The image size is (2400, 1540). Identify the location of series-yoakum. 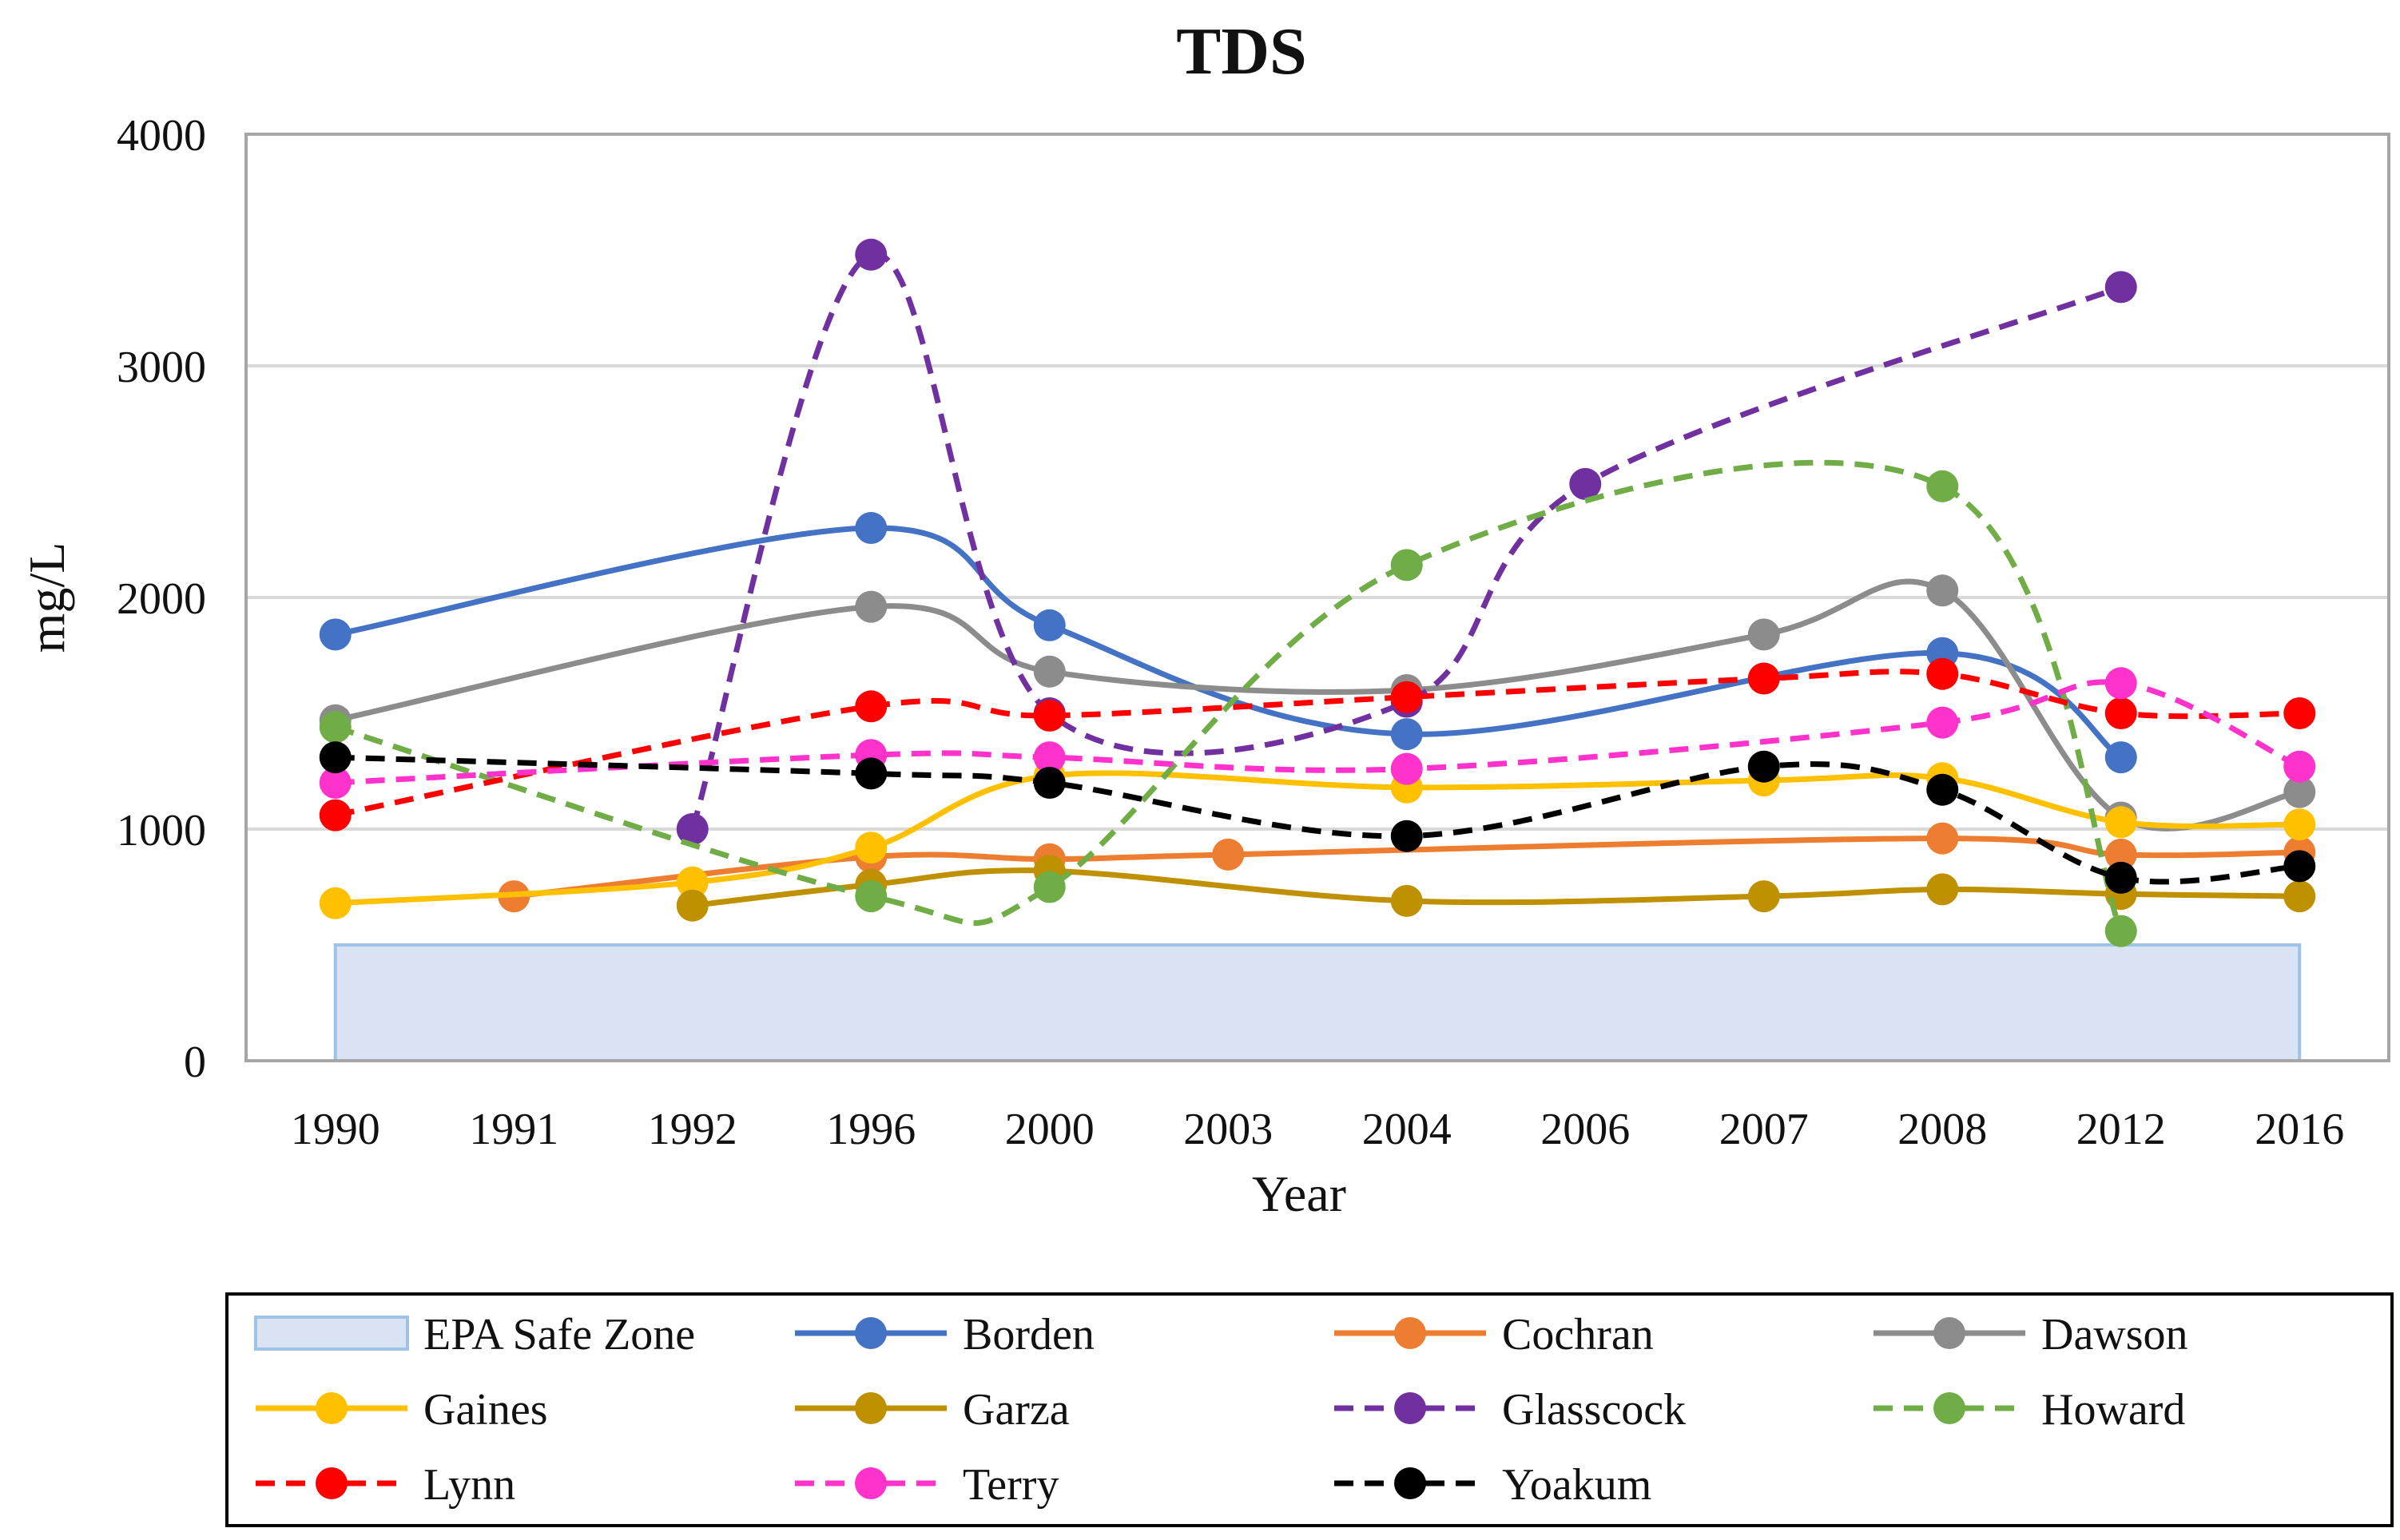
(1317, 817).